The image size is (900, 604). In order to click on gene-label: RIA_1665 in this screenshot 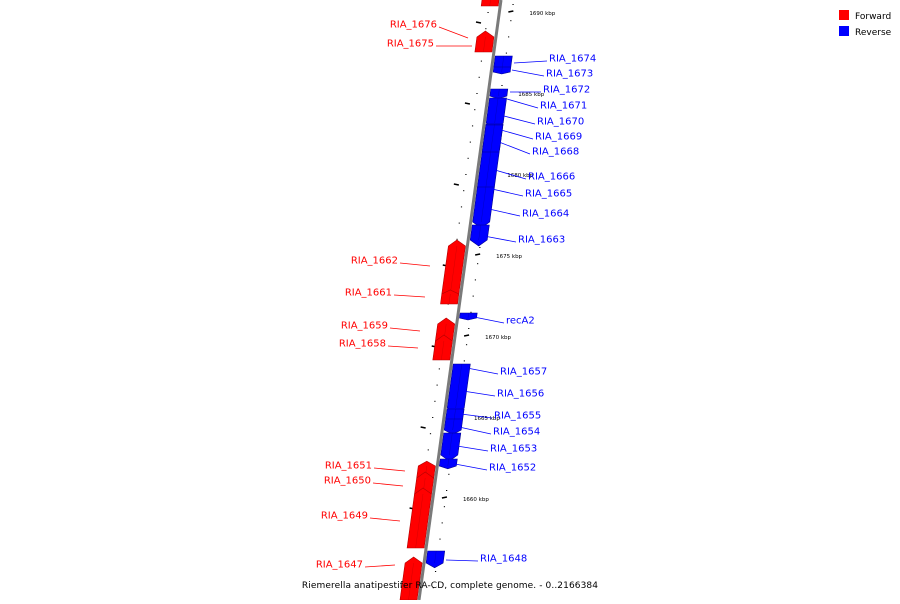, I will do `click(548, 194)`.